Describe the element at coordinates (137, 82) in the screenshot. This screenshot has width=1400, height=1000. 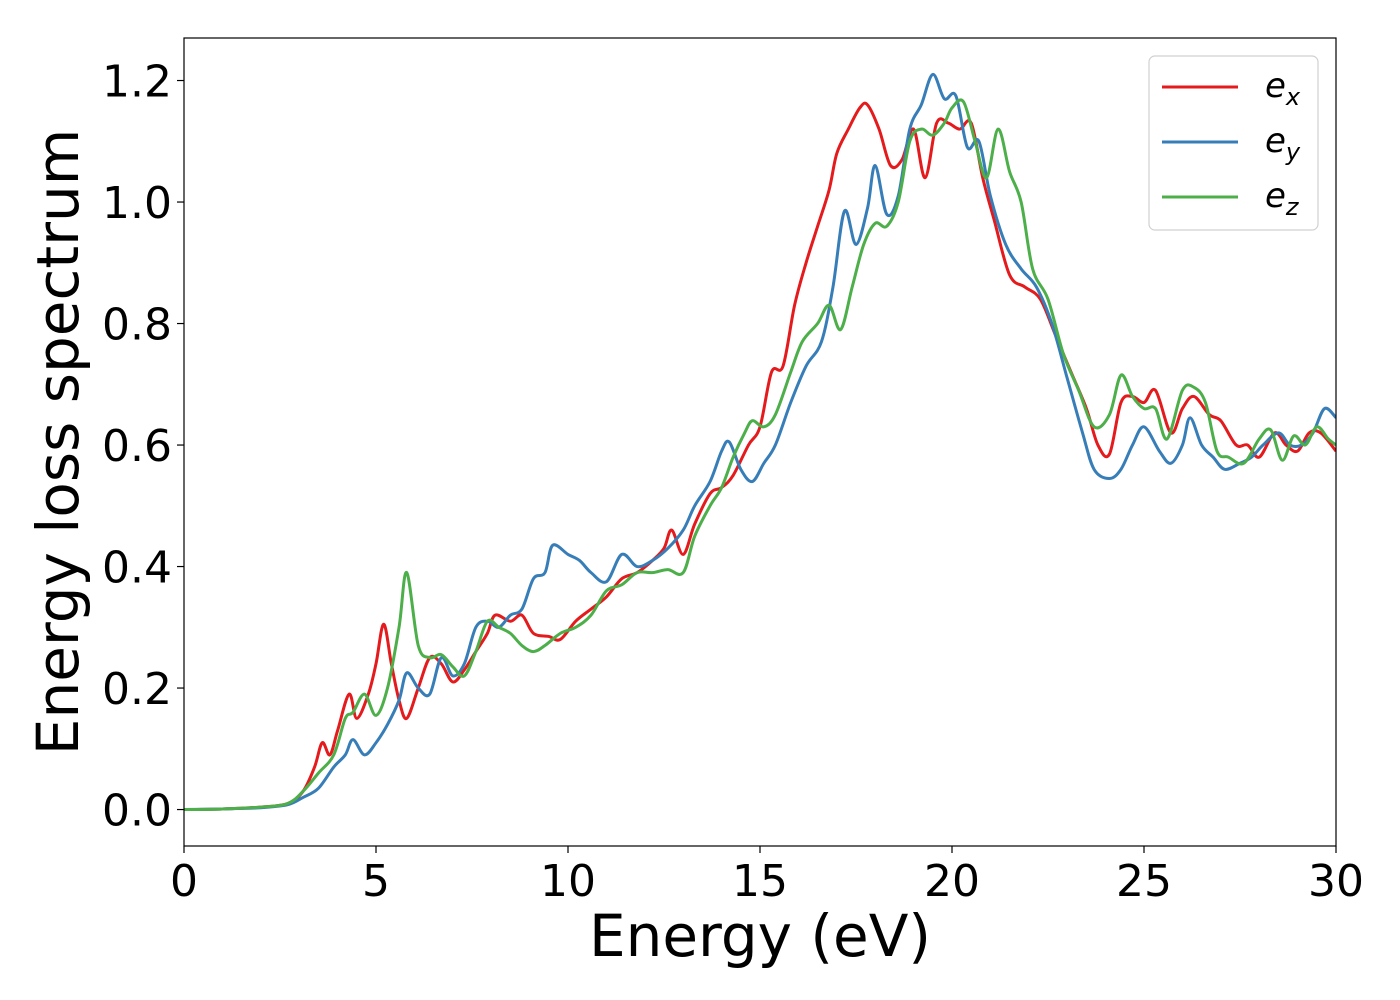
I see `y-tick-label: 1.2` at that location.